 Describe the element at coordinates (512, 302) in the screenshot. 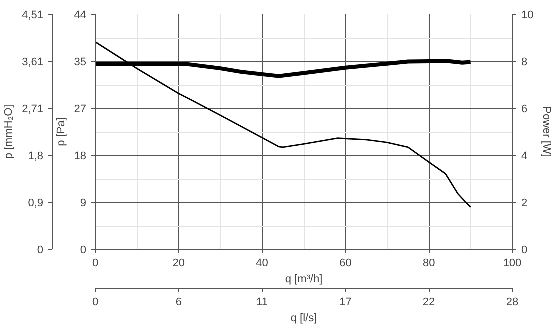

I see `x2-tick-label: 28` at that location.